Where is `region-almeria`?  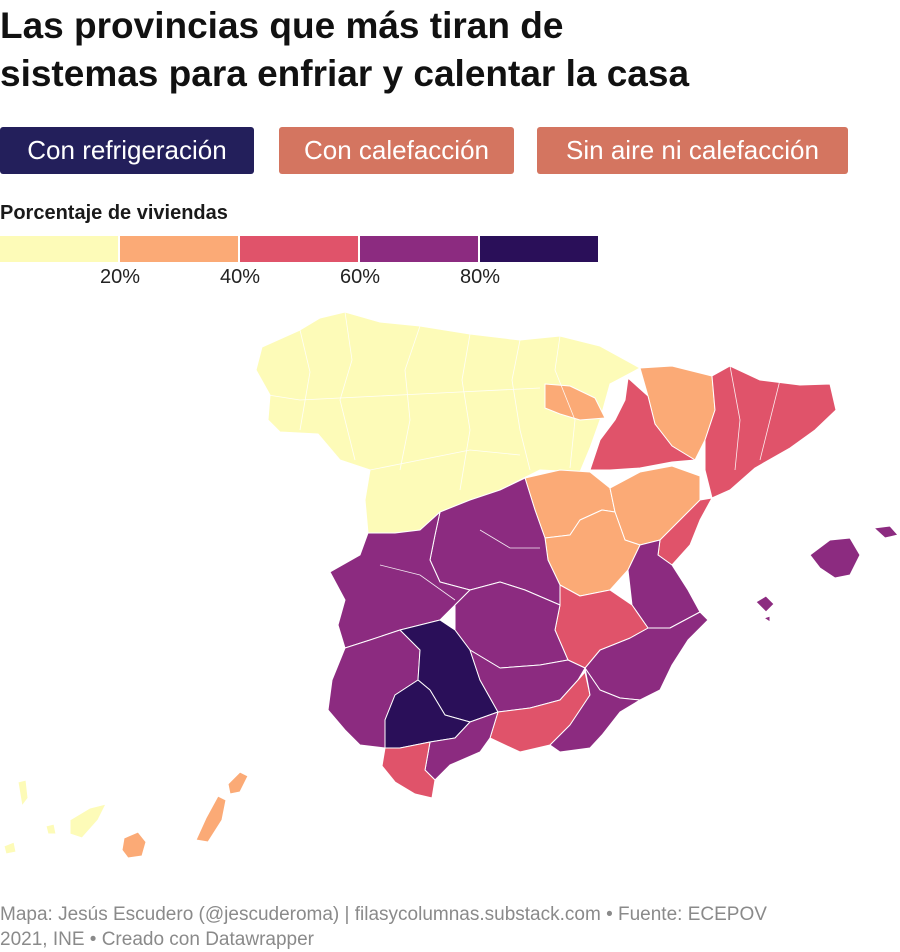 region-almeria is located at coordinates (595, 710).